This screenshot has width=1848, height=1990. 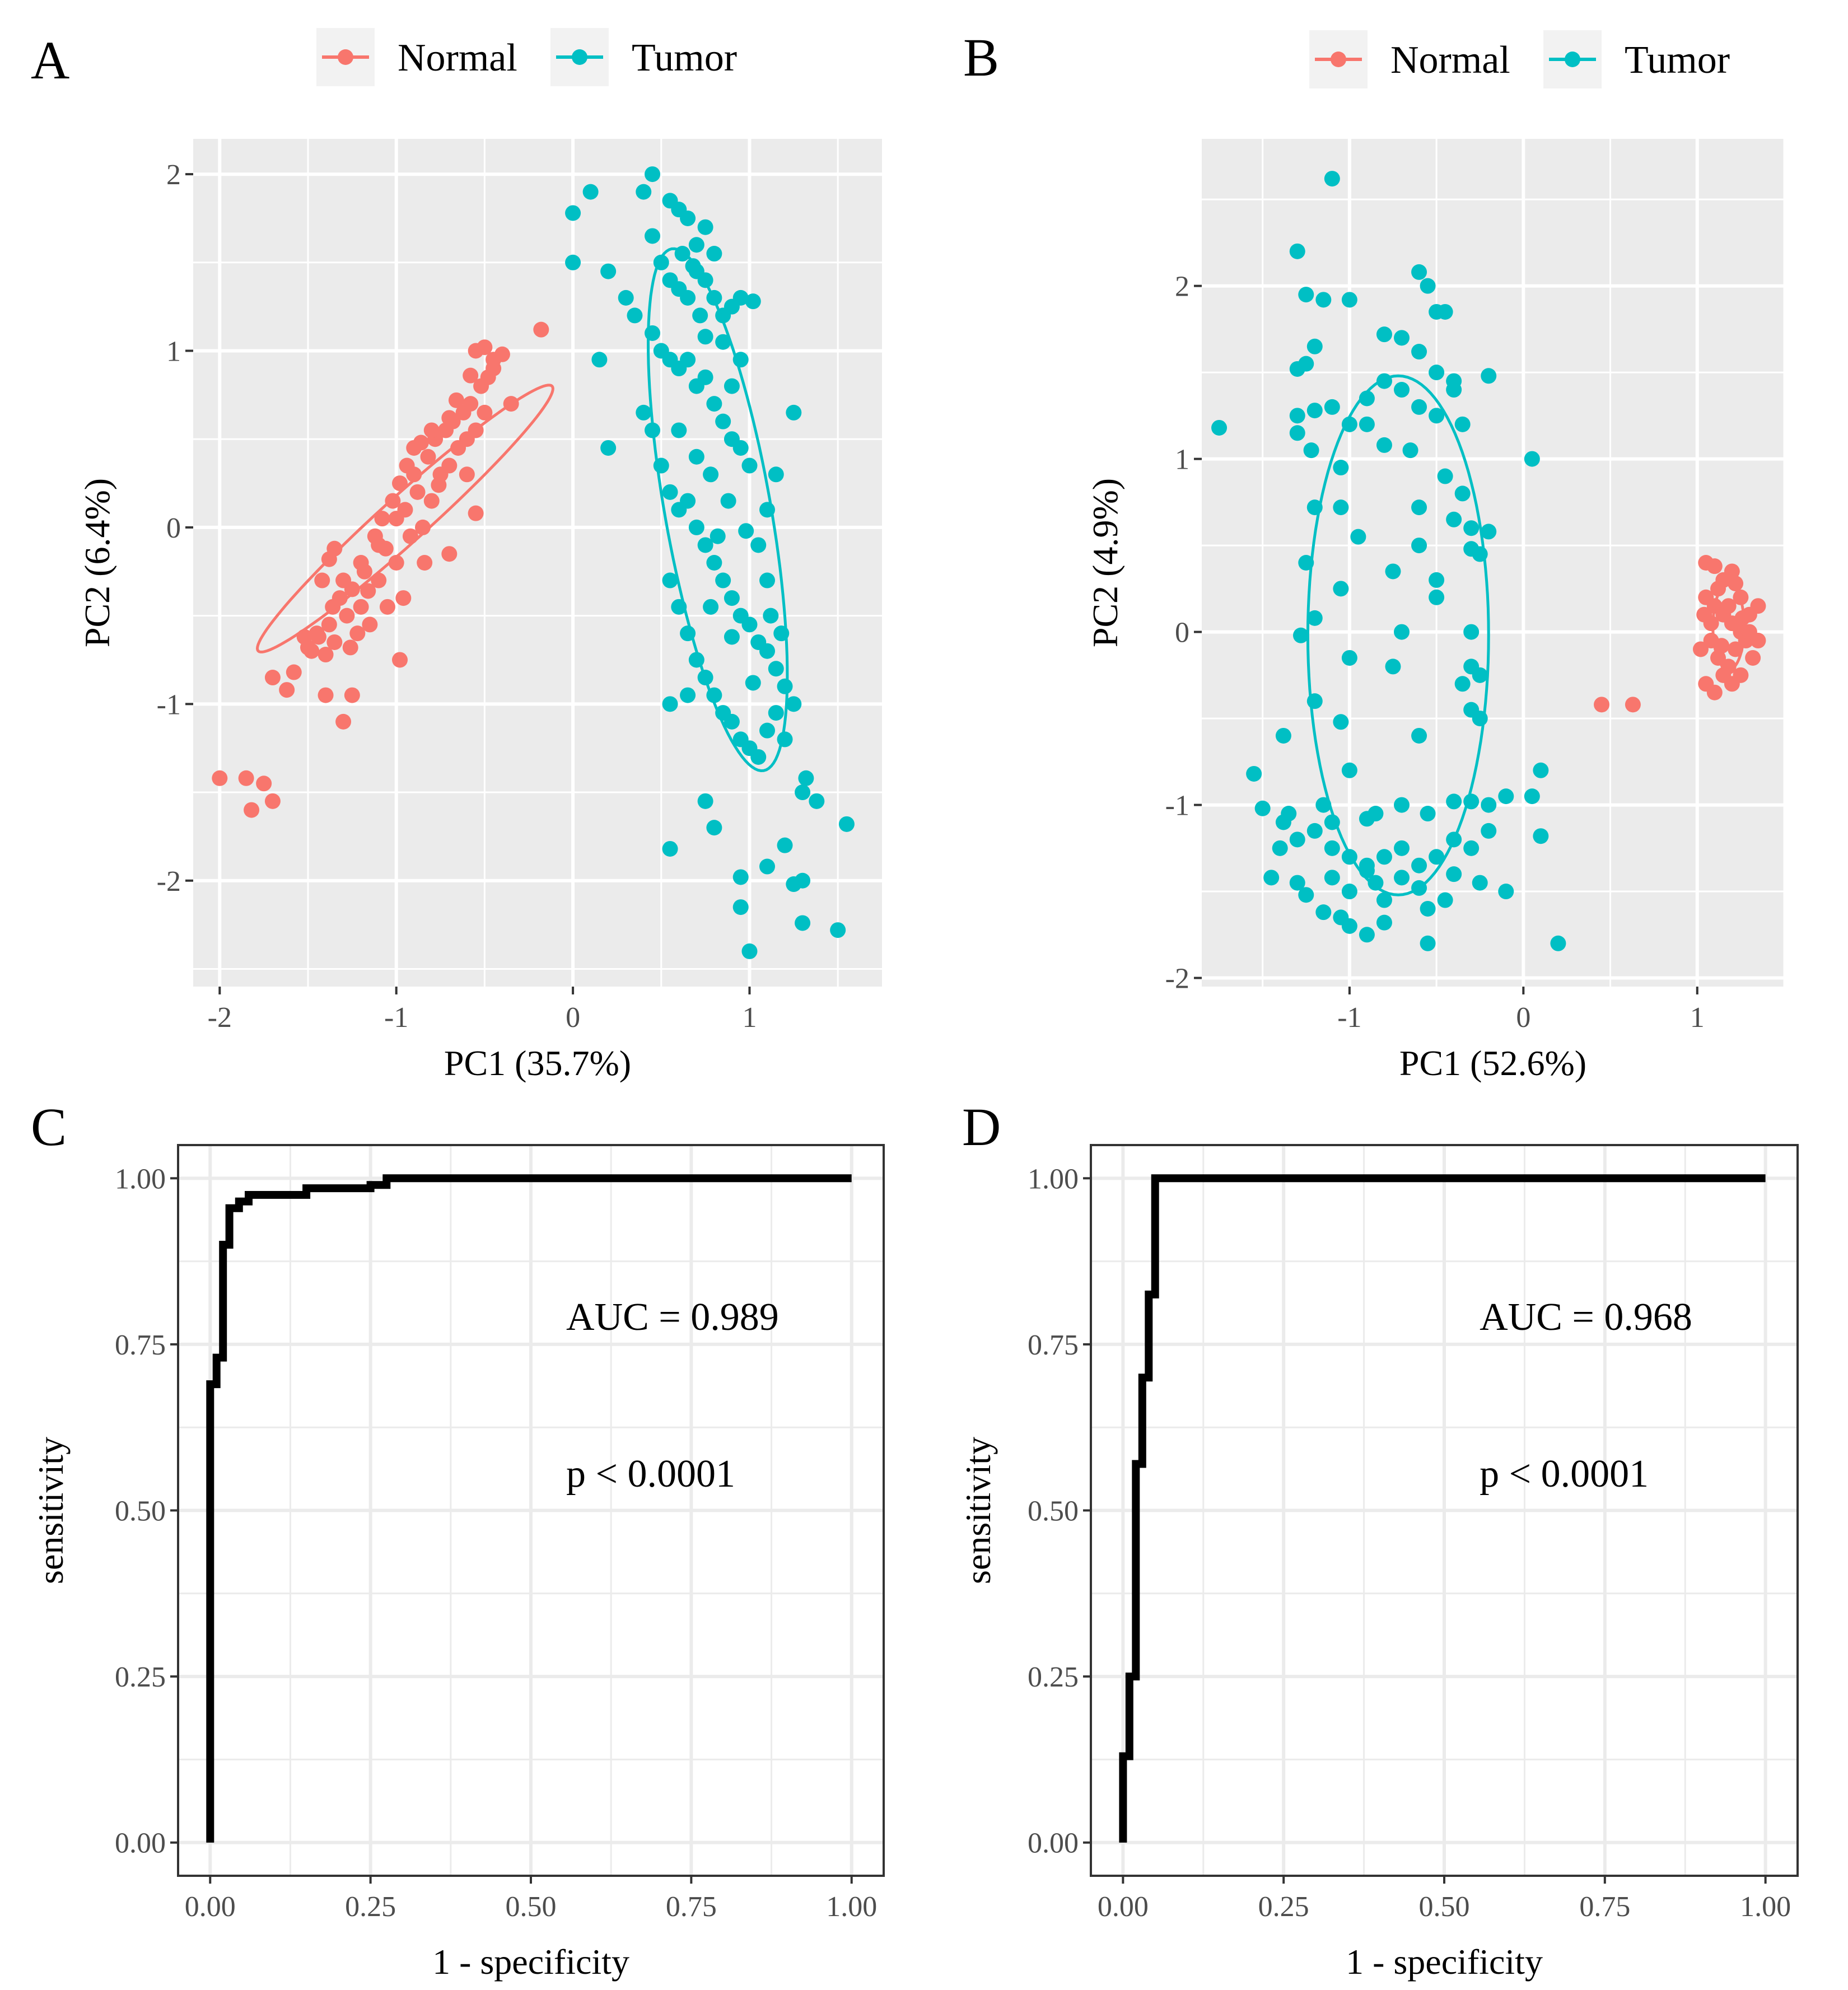 What do you see at coordinates (371, 1907) in the screenshot?
I see `x-tick-label: 0.25` at bounding box center [371, 1907].